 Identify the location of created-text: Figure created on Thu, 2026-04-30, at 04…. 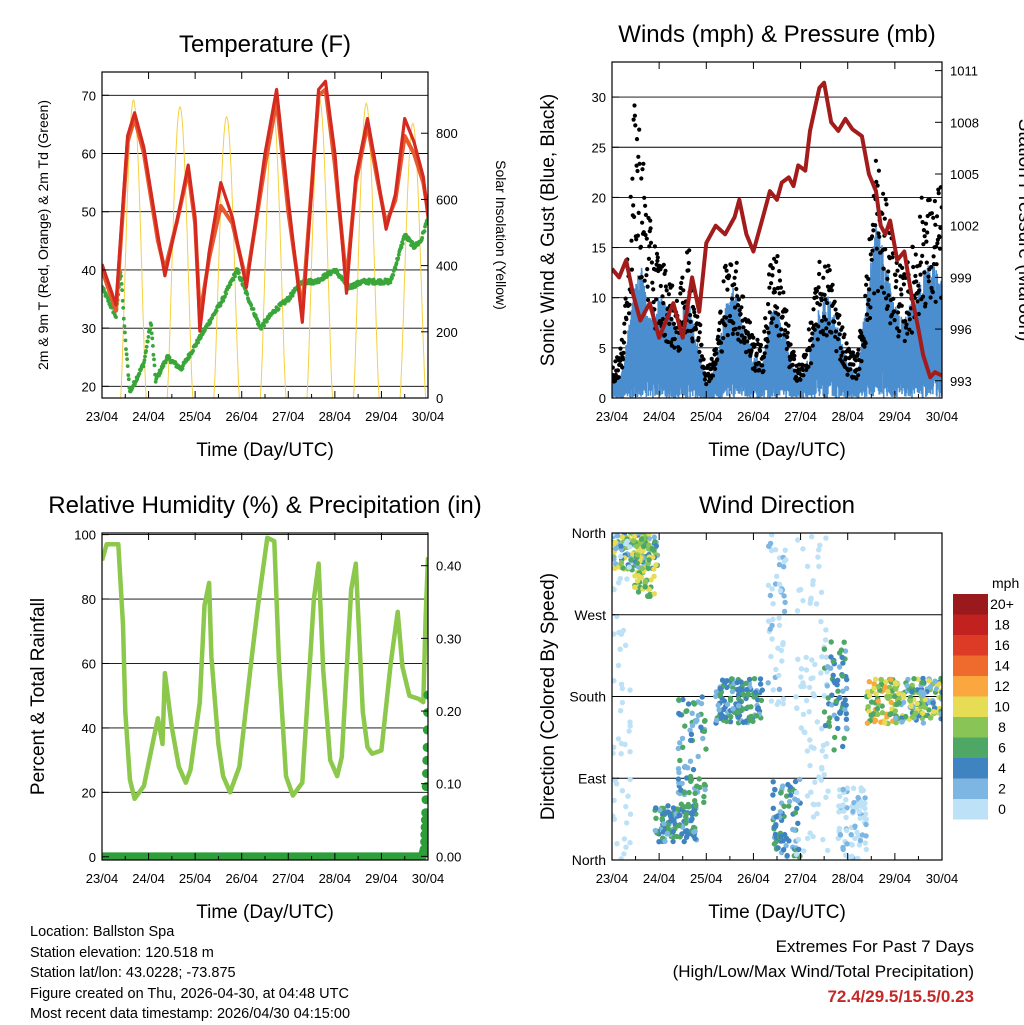
(189, 993).